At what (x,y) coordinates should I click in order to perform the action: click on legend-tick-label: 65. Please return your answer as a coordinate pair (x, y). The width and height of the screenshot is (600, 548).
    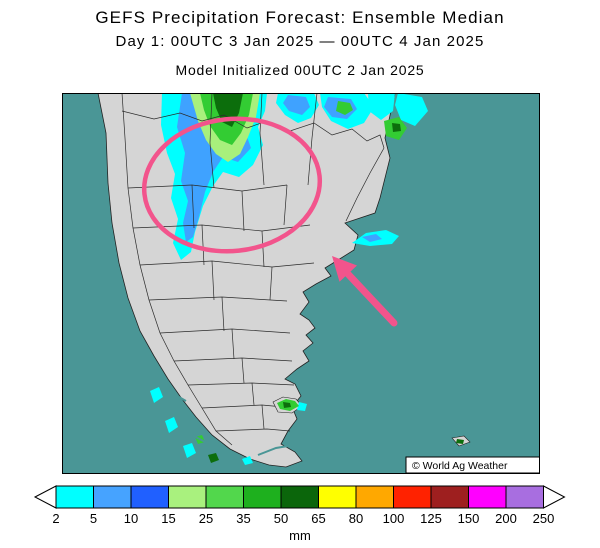
    Looking at the image, I should click on (318, 518).